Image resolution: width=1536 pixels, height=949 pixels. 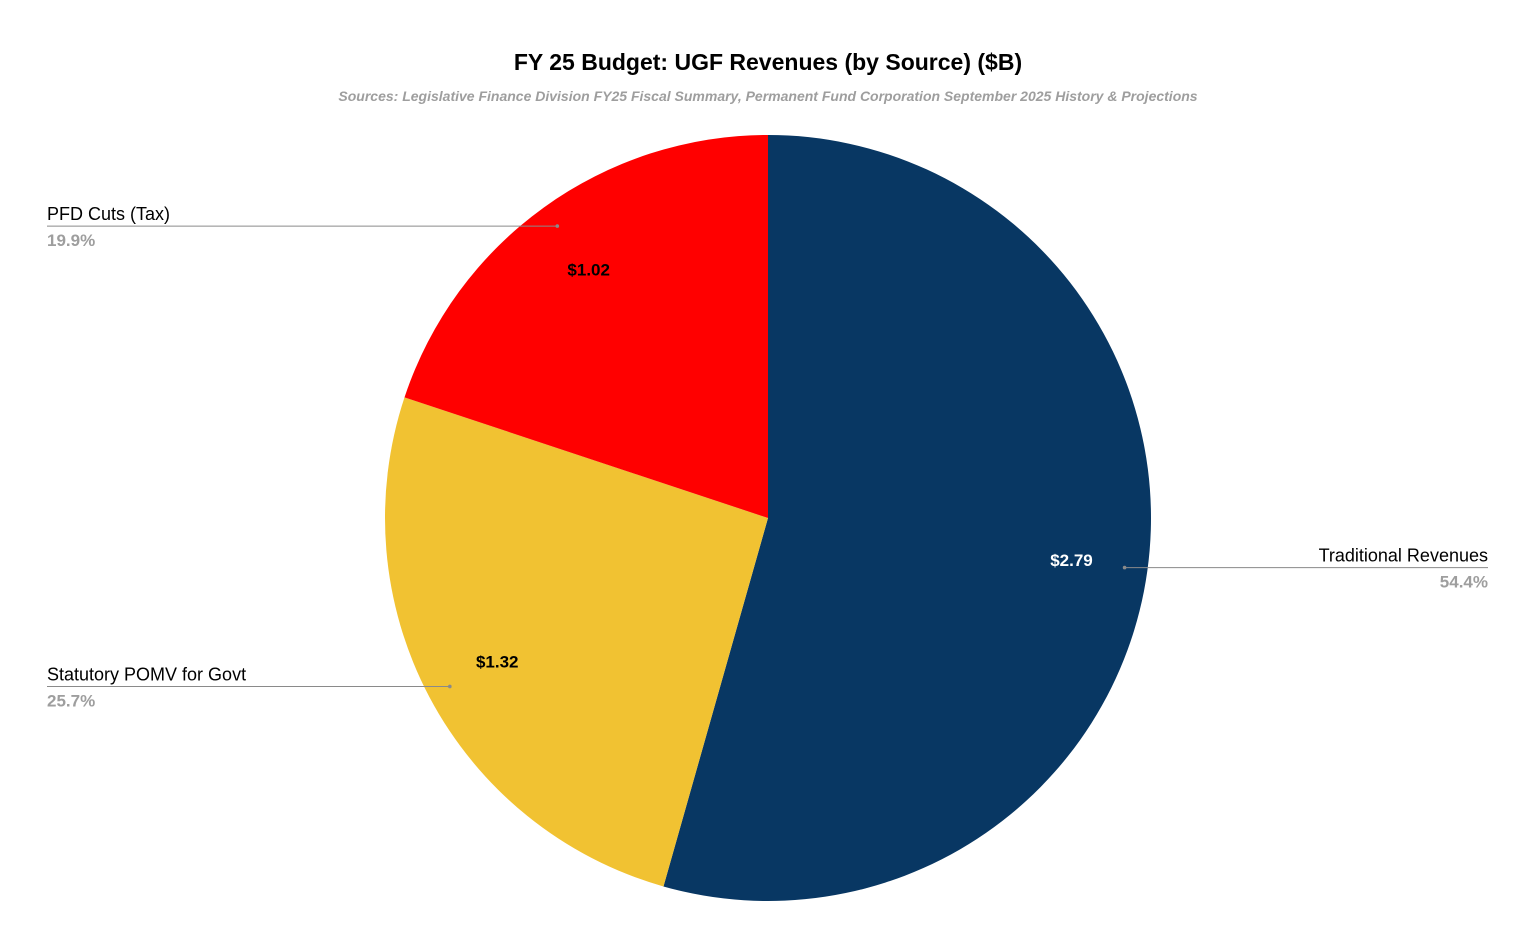 What do you see at coordinates (557, 226) in the screenshot?
I see `leader-dot-pfd-cuts-tax` at bounding box center [557, 226].